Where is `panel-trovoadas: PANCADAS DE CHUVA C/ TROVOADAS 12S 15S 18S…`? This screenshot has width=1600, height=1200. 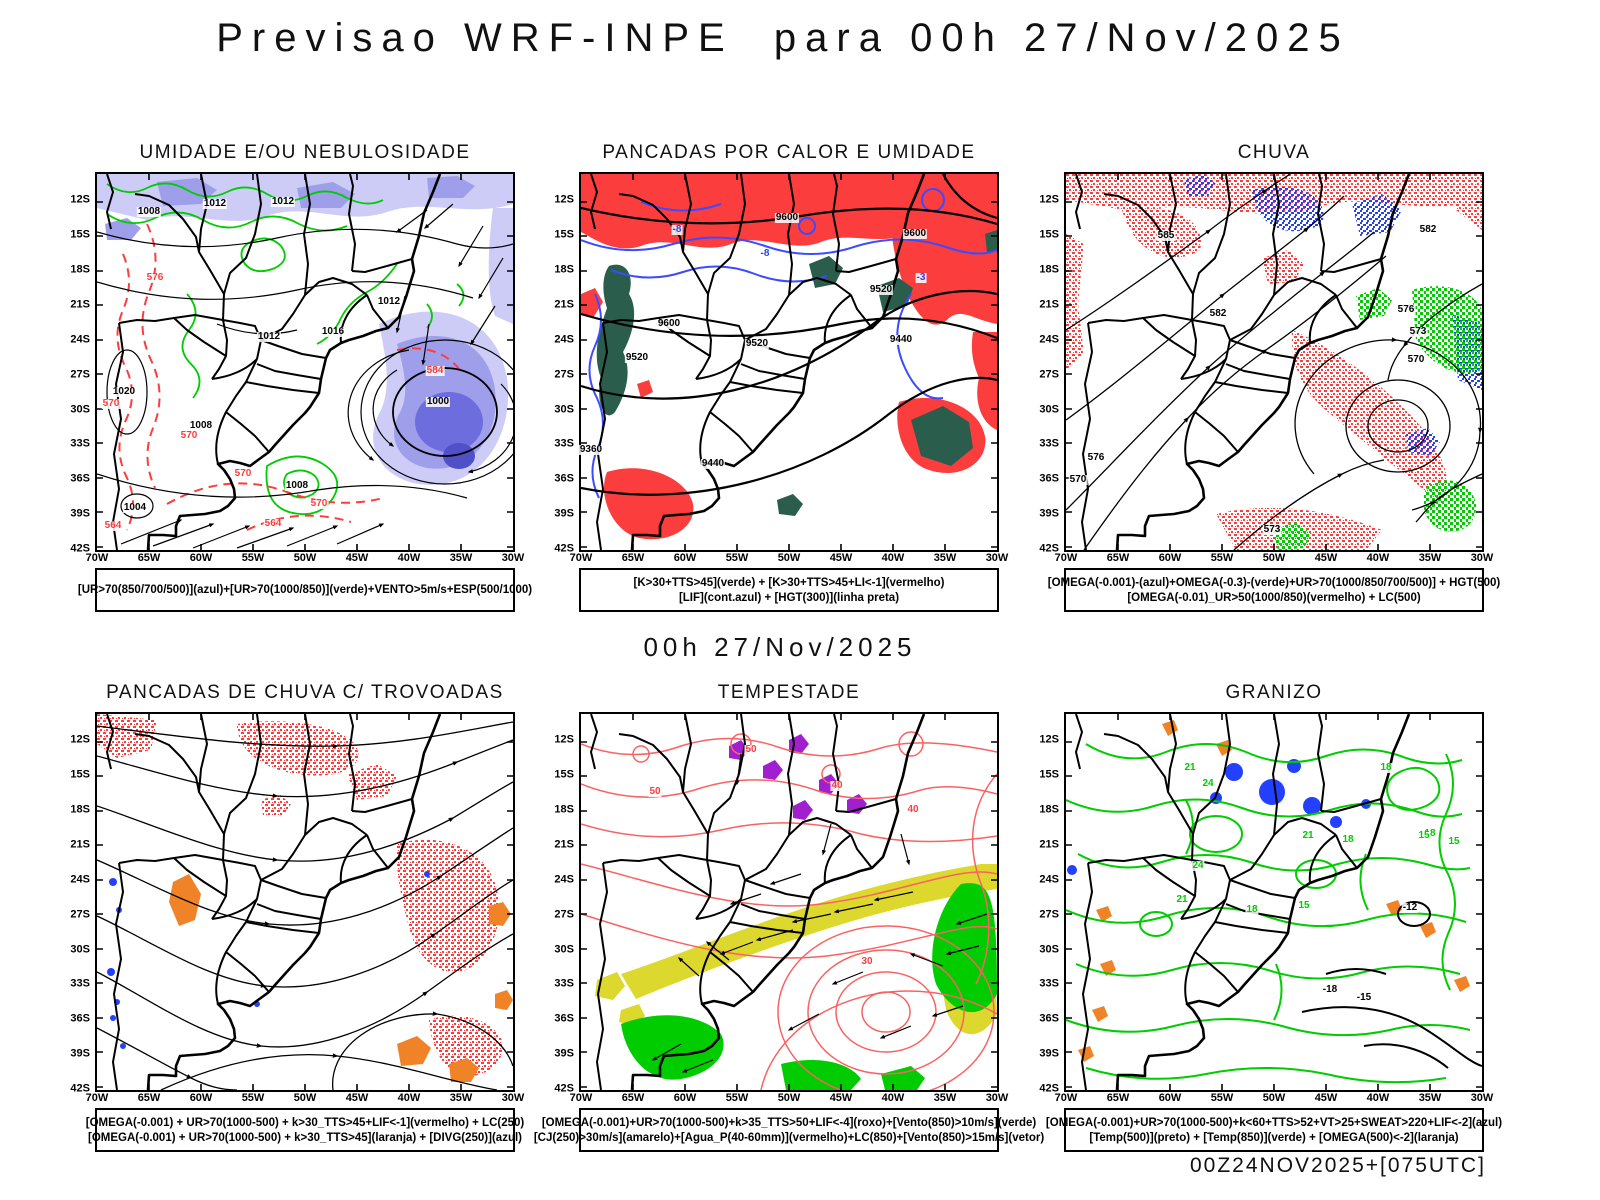 panel-trovoadas: PANCADAS DE CHUVA C/ TROVOADAS 12S 15S 18S… is located at coordinates (293, 916).